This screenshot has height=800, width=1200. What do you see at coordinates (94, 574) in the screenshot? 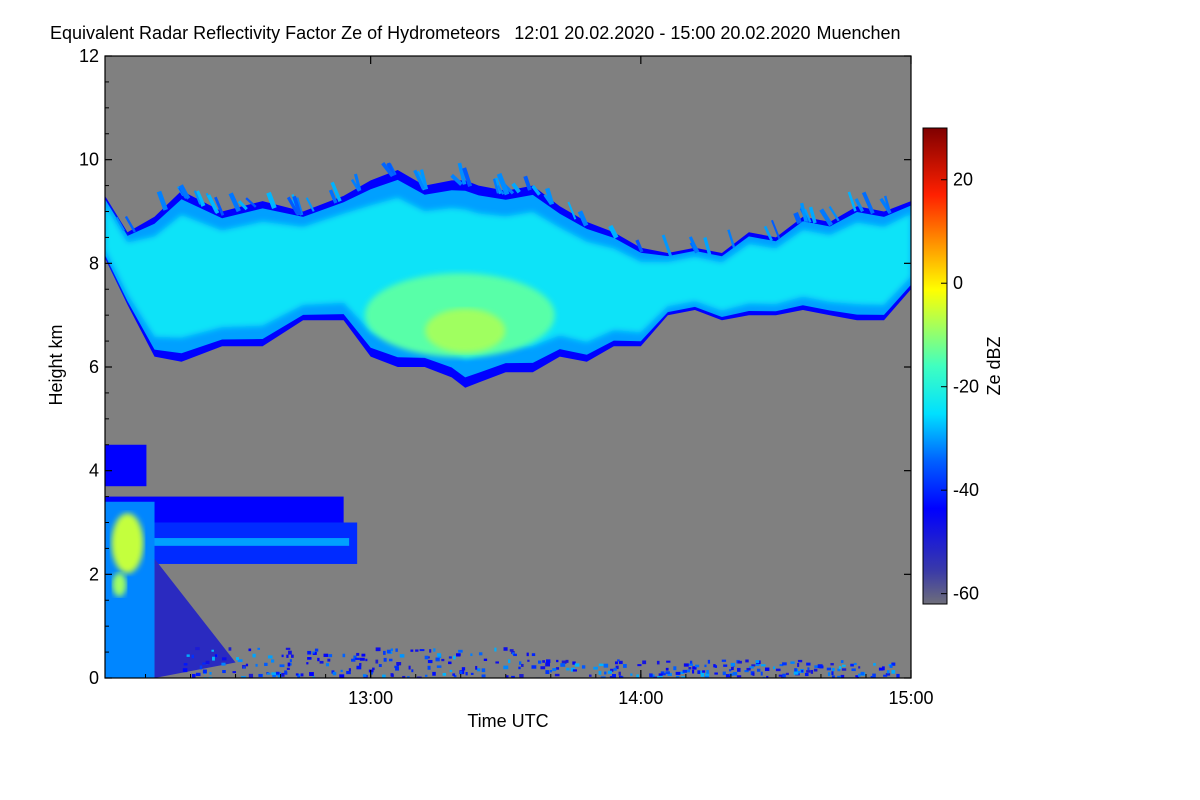
I see `y-tick-label: 2` at bounding box center [94, 574].